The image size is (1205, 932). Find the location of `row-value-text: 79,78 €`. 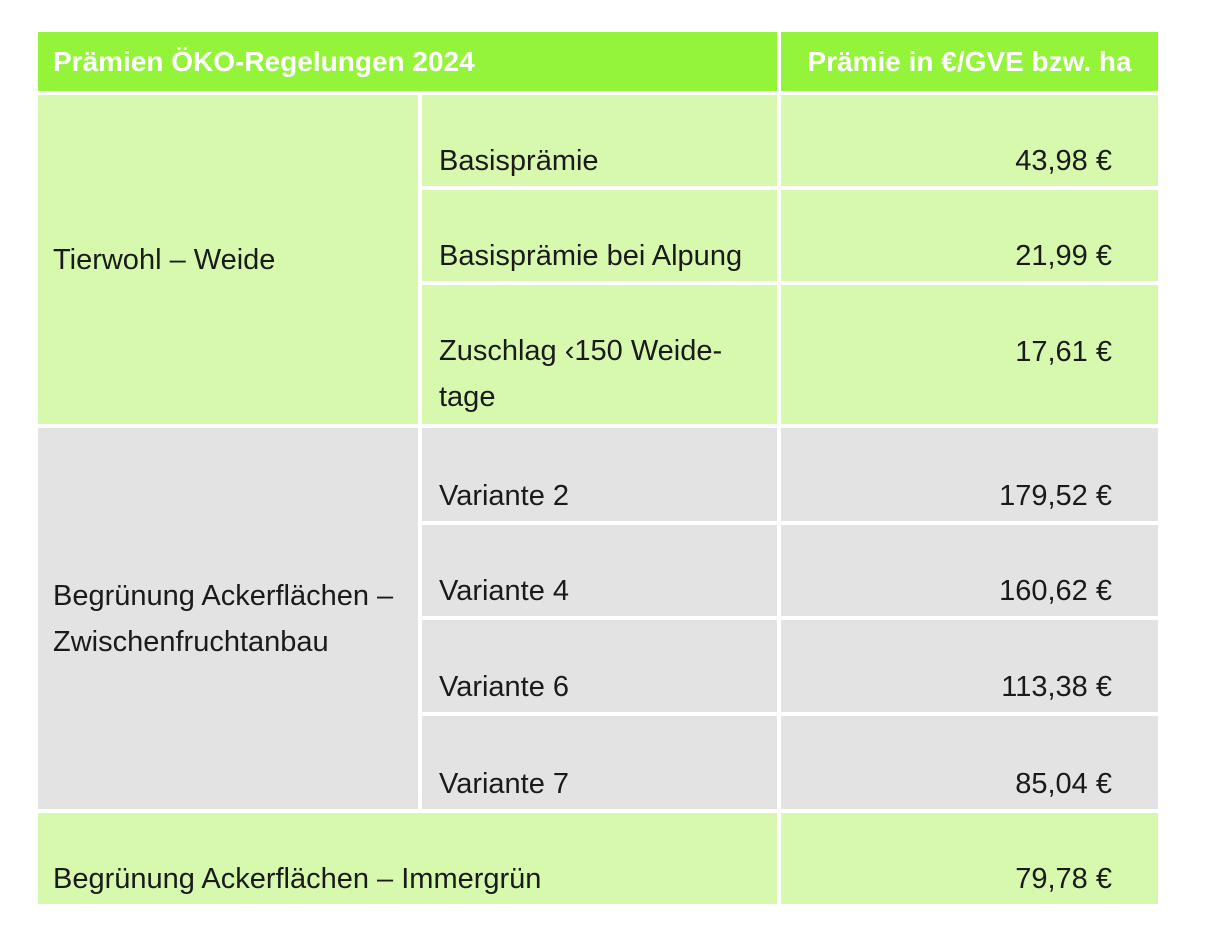

row-value-text: 79,78 € is located at coordinates (1063, 879).